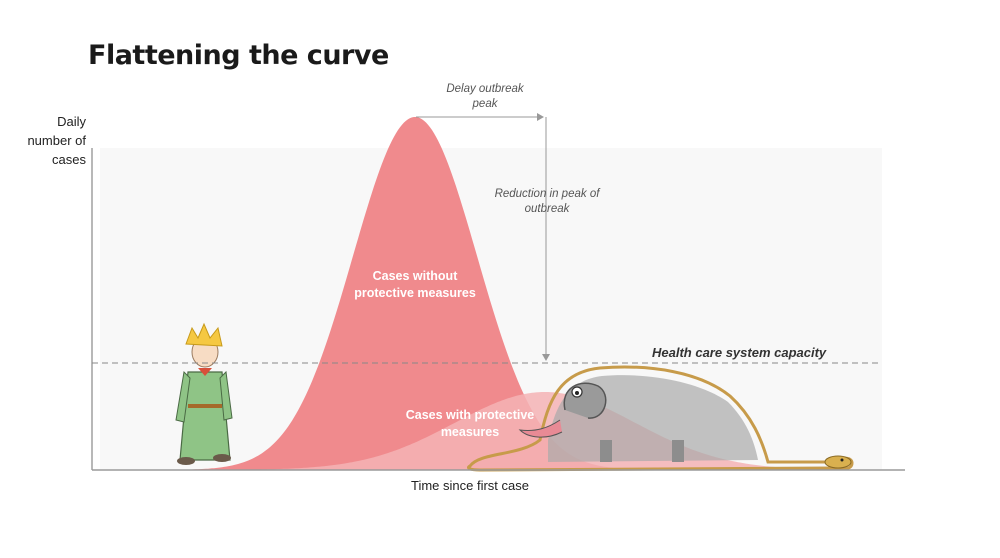  Describe the element at coordinates (204, 393) in the screenshot. I see `little-prince-illustration` at that location.